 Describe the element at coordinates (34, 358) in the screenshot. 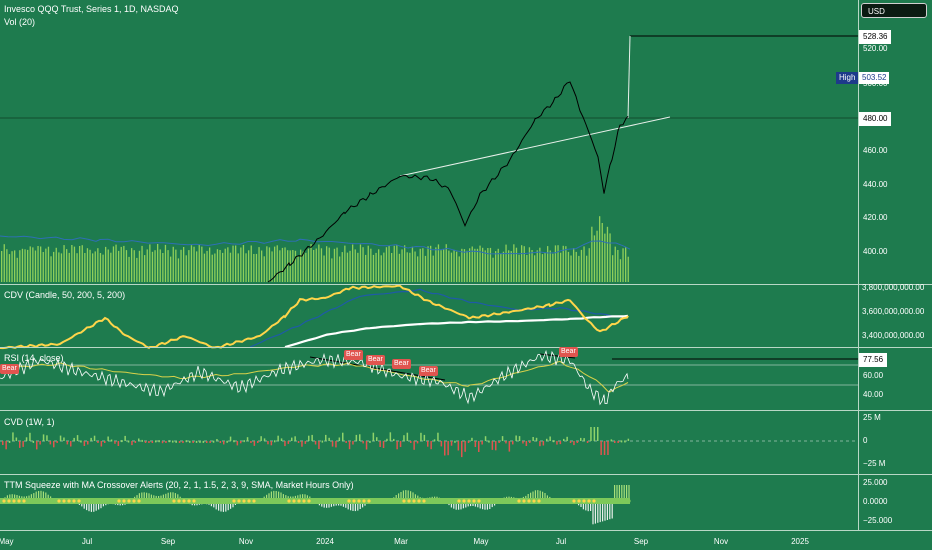

I see `rsi-indicator-title: RSI (14, close)` at that location.